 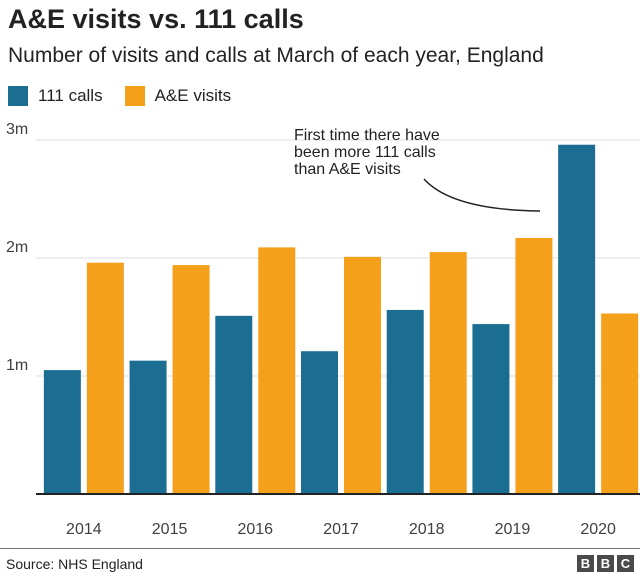 What do you see at coordinates (319, 422) in the screenshot?
I see `bar-111-calls-2017` at bounding box center [319, 422].